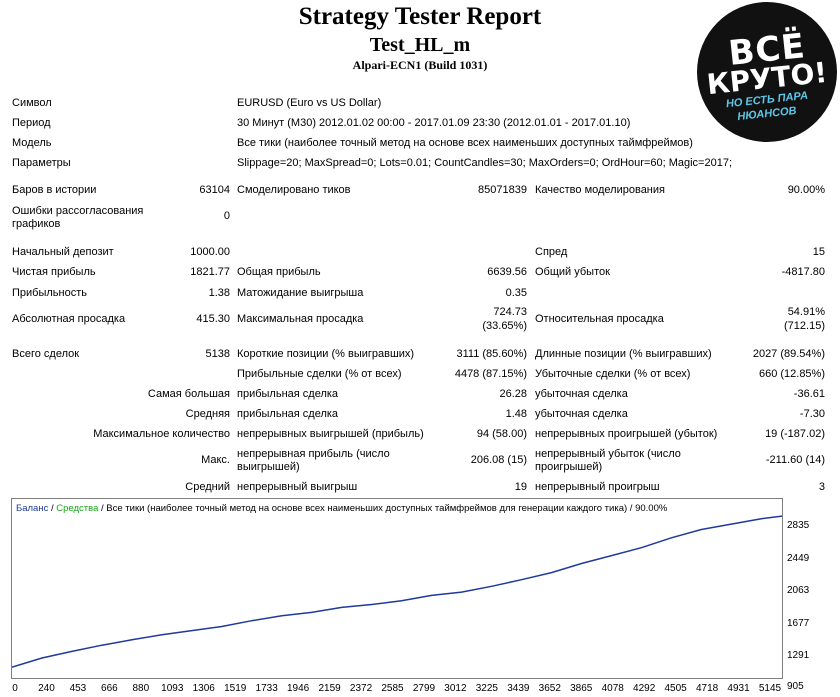  I want to click on max-profit-value: 206.08 (15), so click(498, 460).